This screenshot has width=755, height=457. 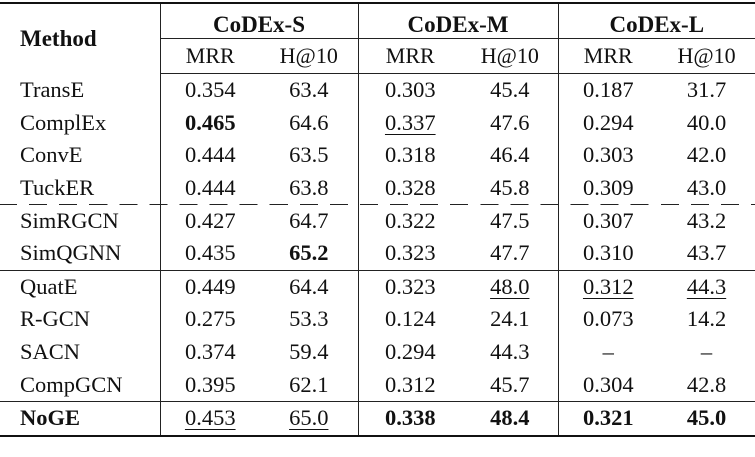 I want to click on table-row: TuckER 0.444 63.8 0.328 45.8 0.309 43.0, so click(x=377, y=188).